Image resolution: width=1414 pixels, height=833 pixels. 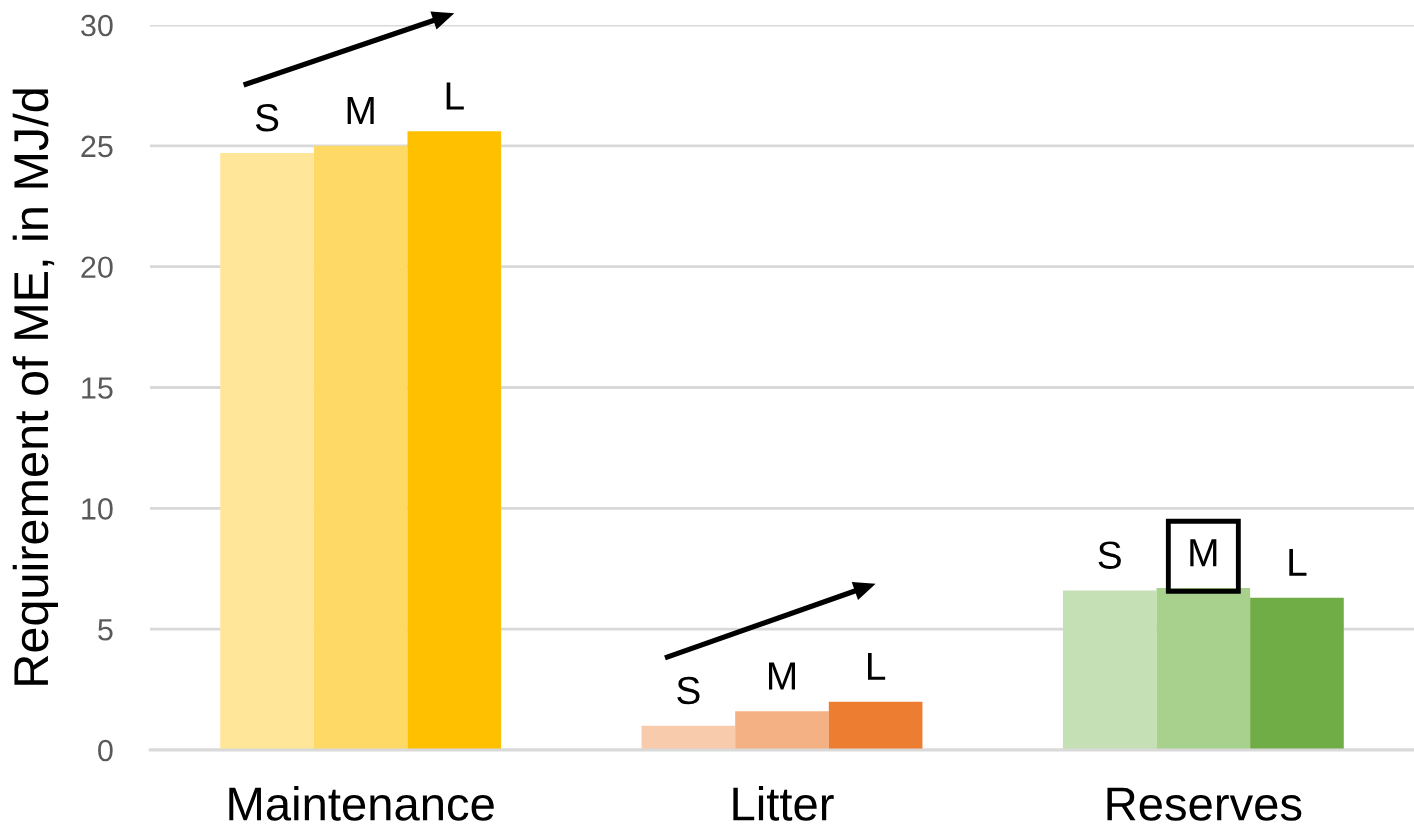 I want to click on series-label: M, so click(x=360, y=110).